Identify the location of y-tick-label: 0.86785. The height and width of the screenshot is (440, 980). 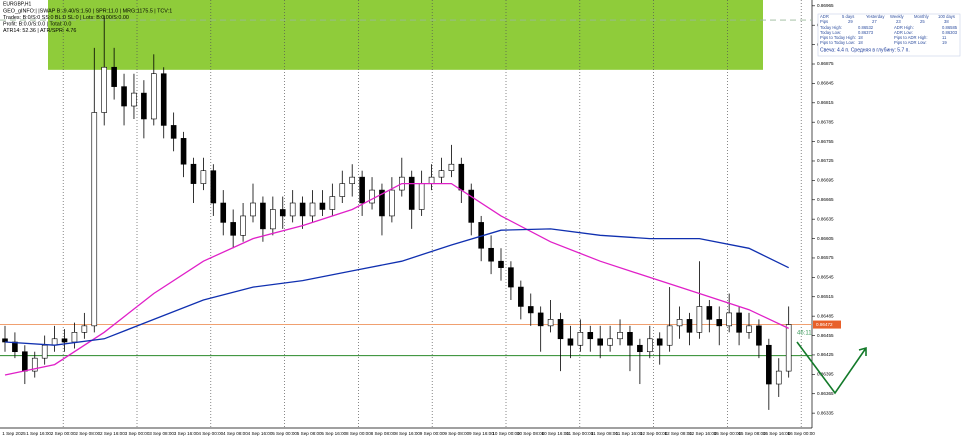
(825, 121).